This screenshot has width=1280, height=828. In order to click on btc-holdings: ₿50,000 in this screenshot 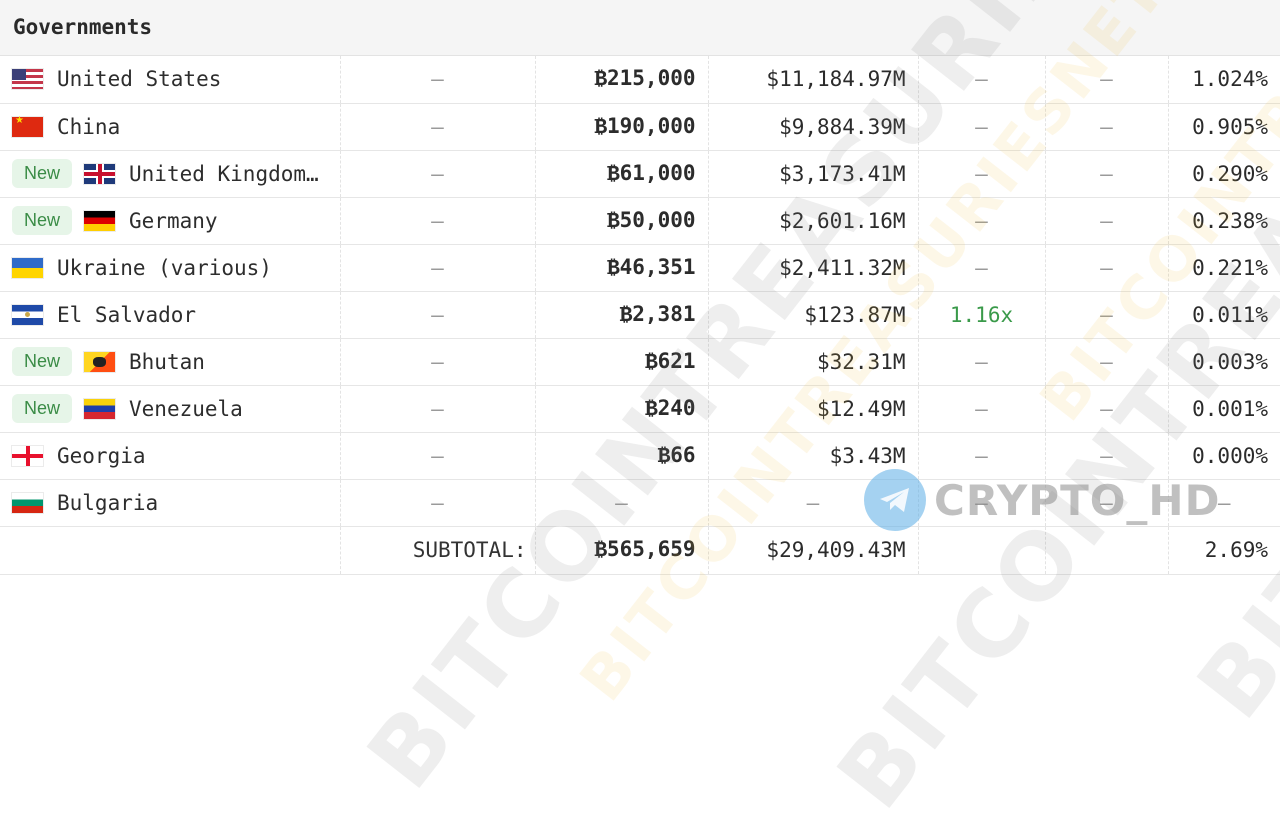, I will do `click(622, 221)`.